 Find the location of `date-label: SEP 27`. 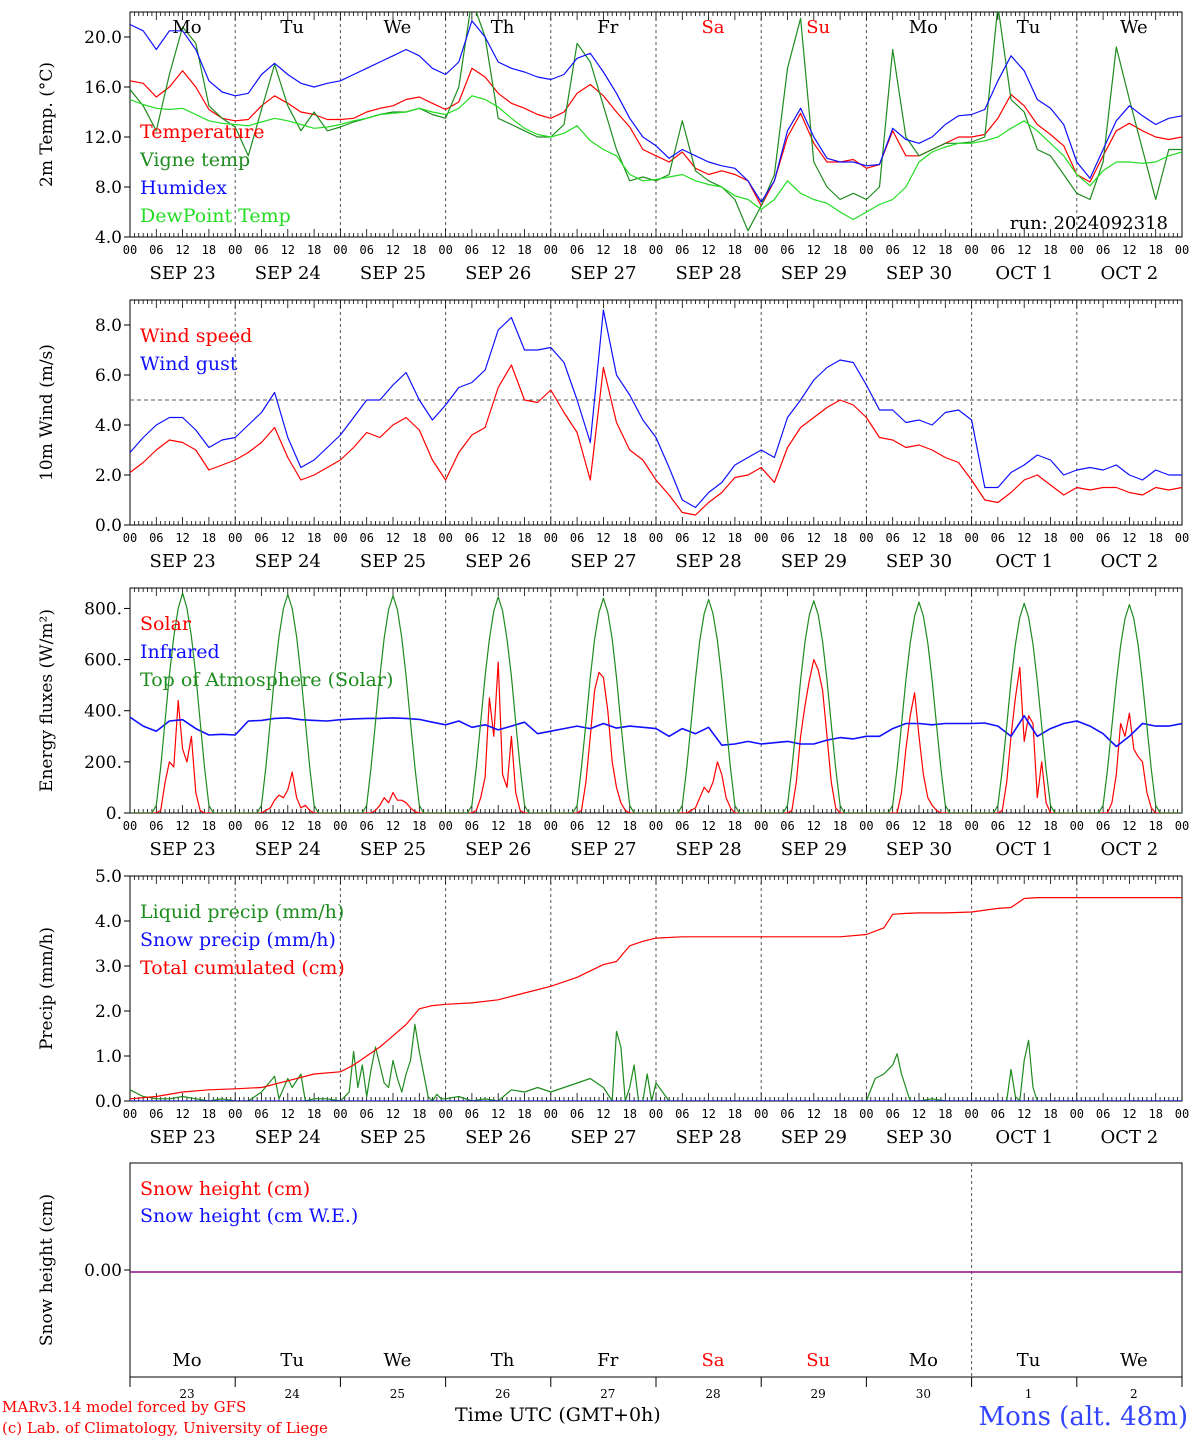

date-label: SEP 27 is located at coordinates (603, 1137).